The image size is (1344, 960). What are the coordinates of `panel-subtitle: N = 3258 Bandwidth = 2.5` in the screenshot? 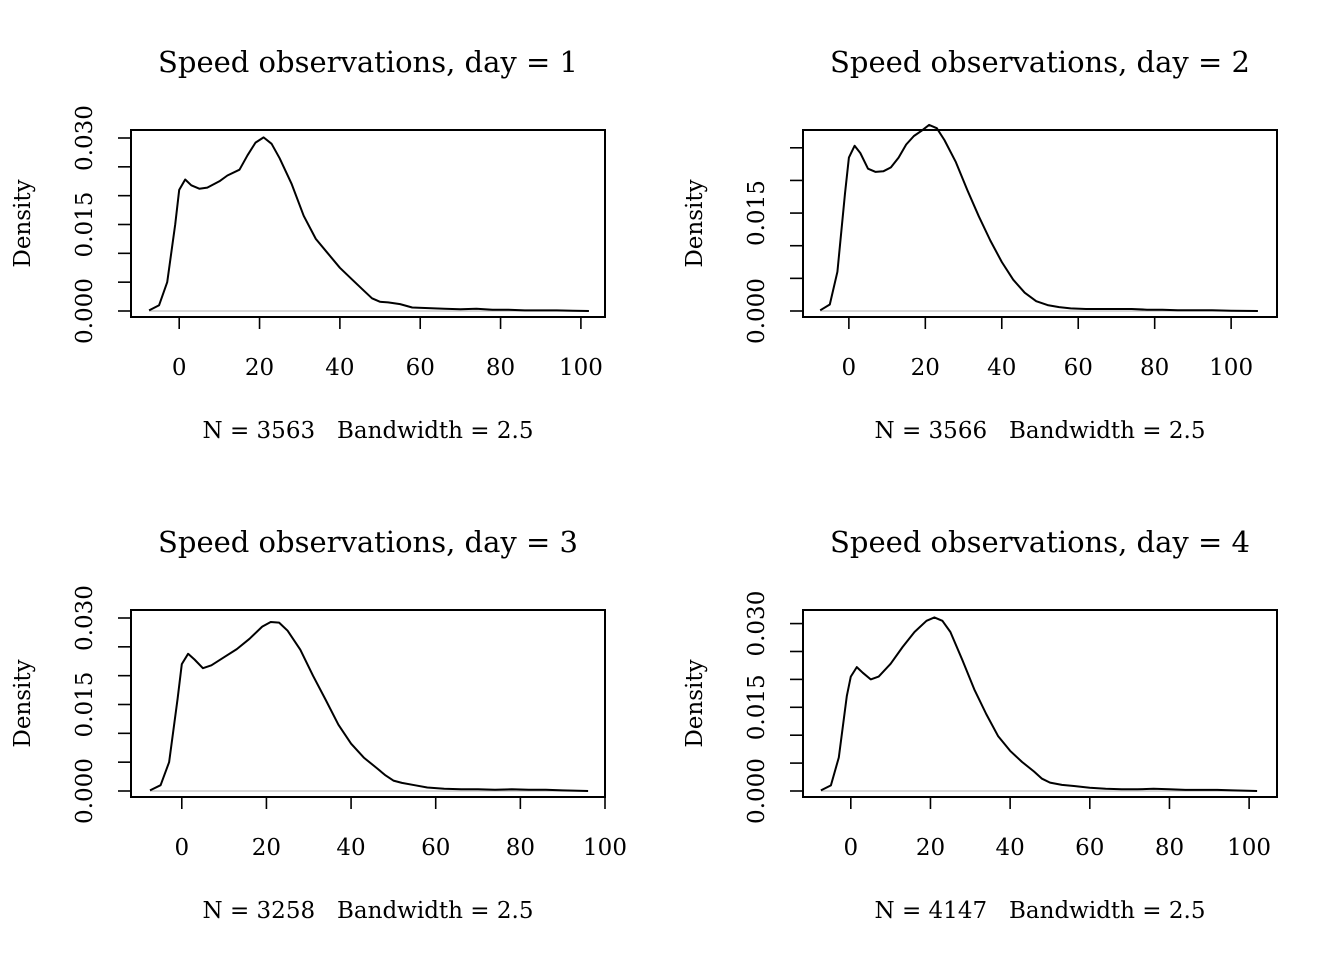 It's located at (368, 911).